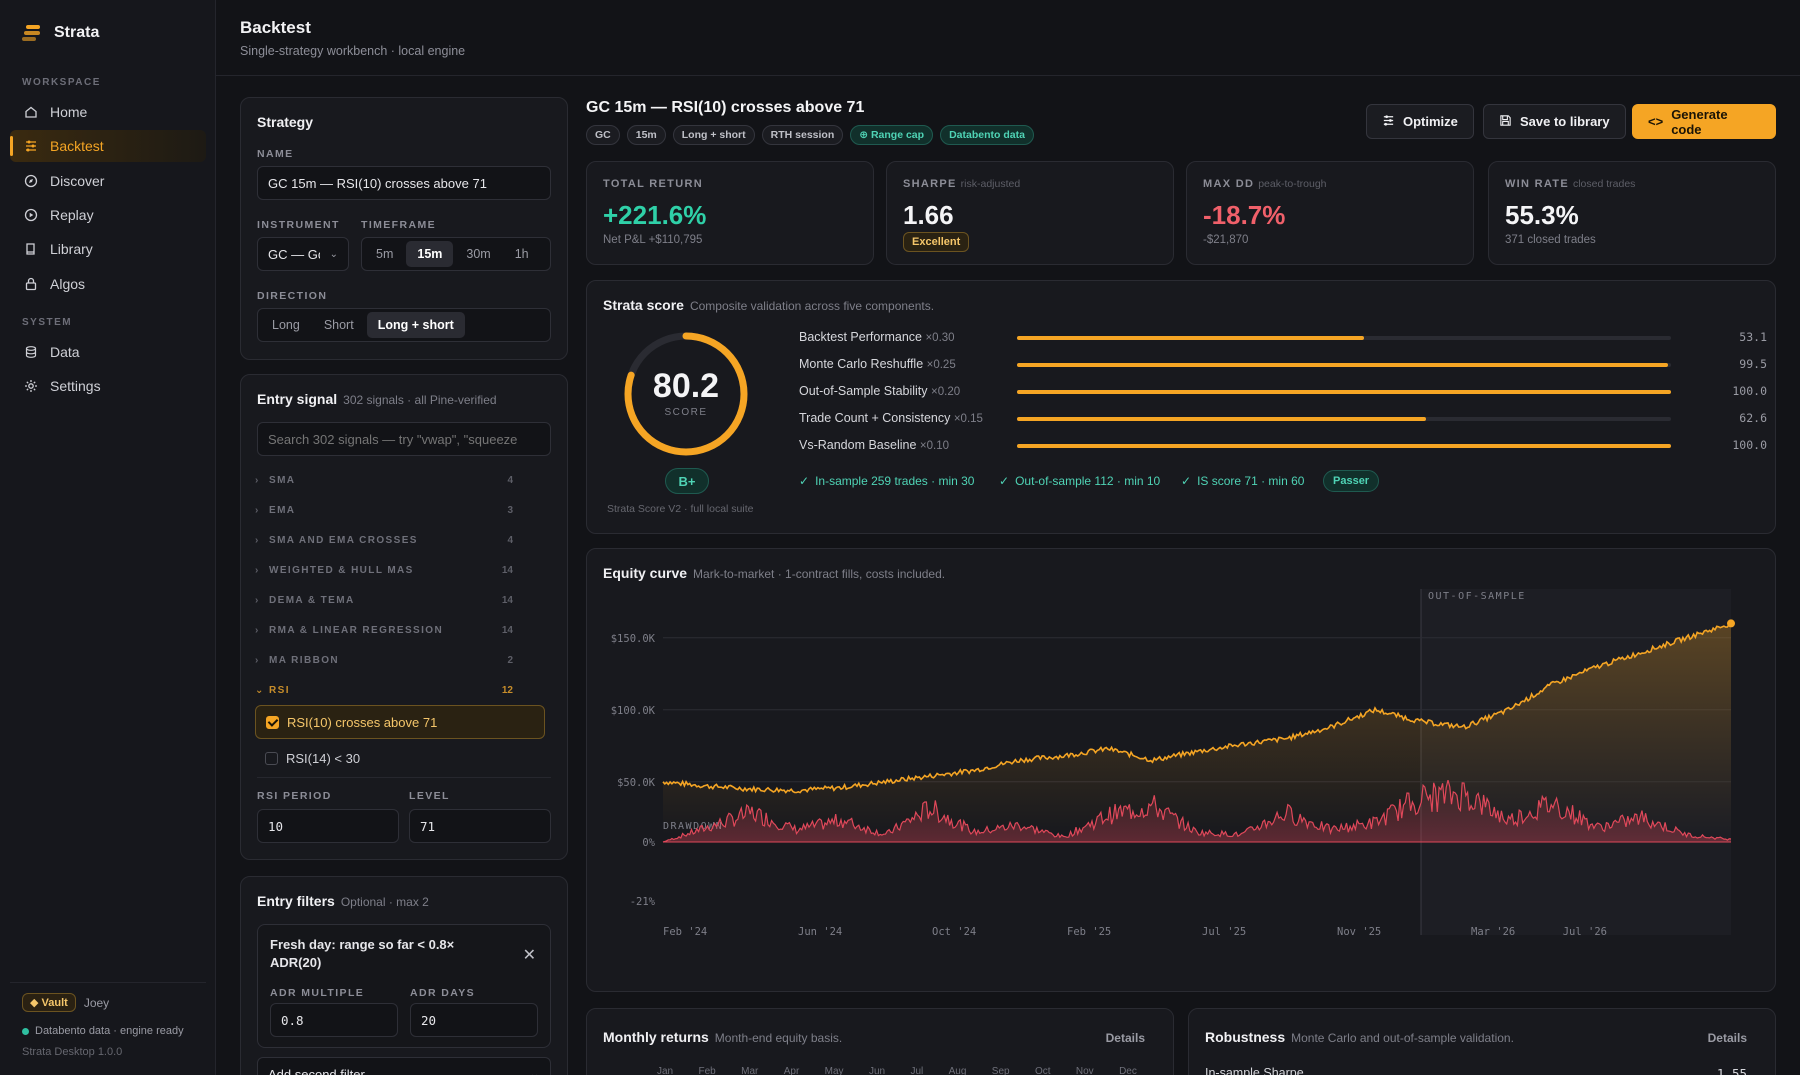 The image size is (1800, 1075). Describe the element at coordinates (384, 510) in the screenshot. I see `category-ema: › EMA 3` at that location.